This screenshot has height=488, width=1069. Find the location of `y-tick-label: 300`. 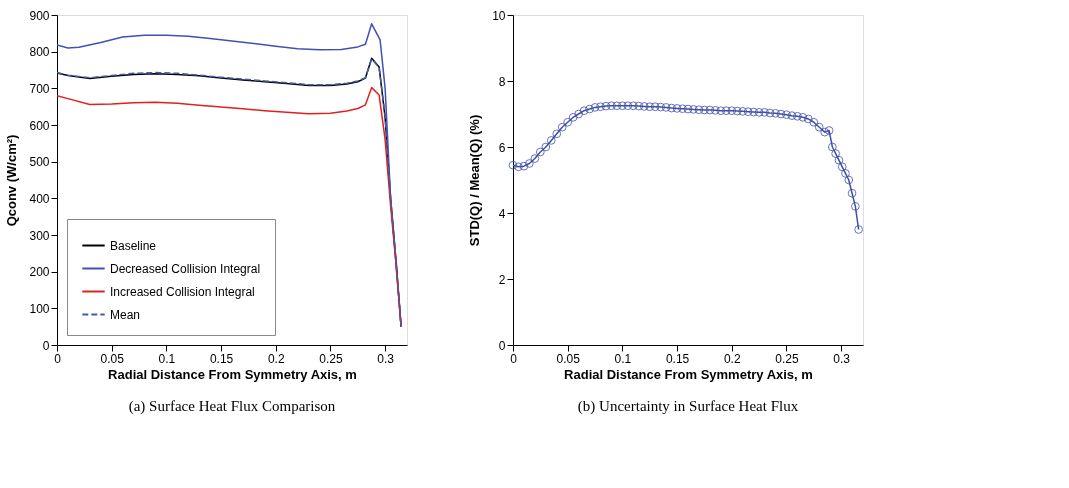

y-tick-label: 300 is located at coordinates (39, 235).